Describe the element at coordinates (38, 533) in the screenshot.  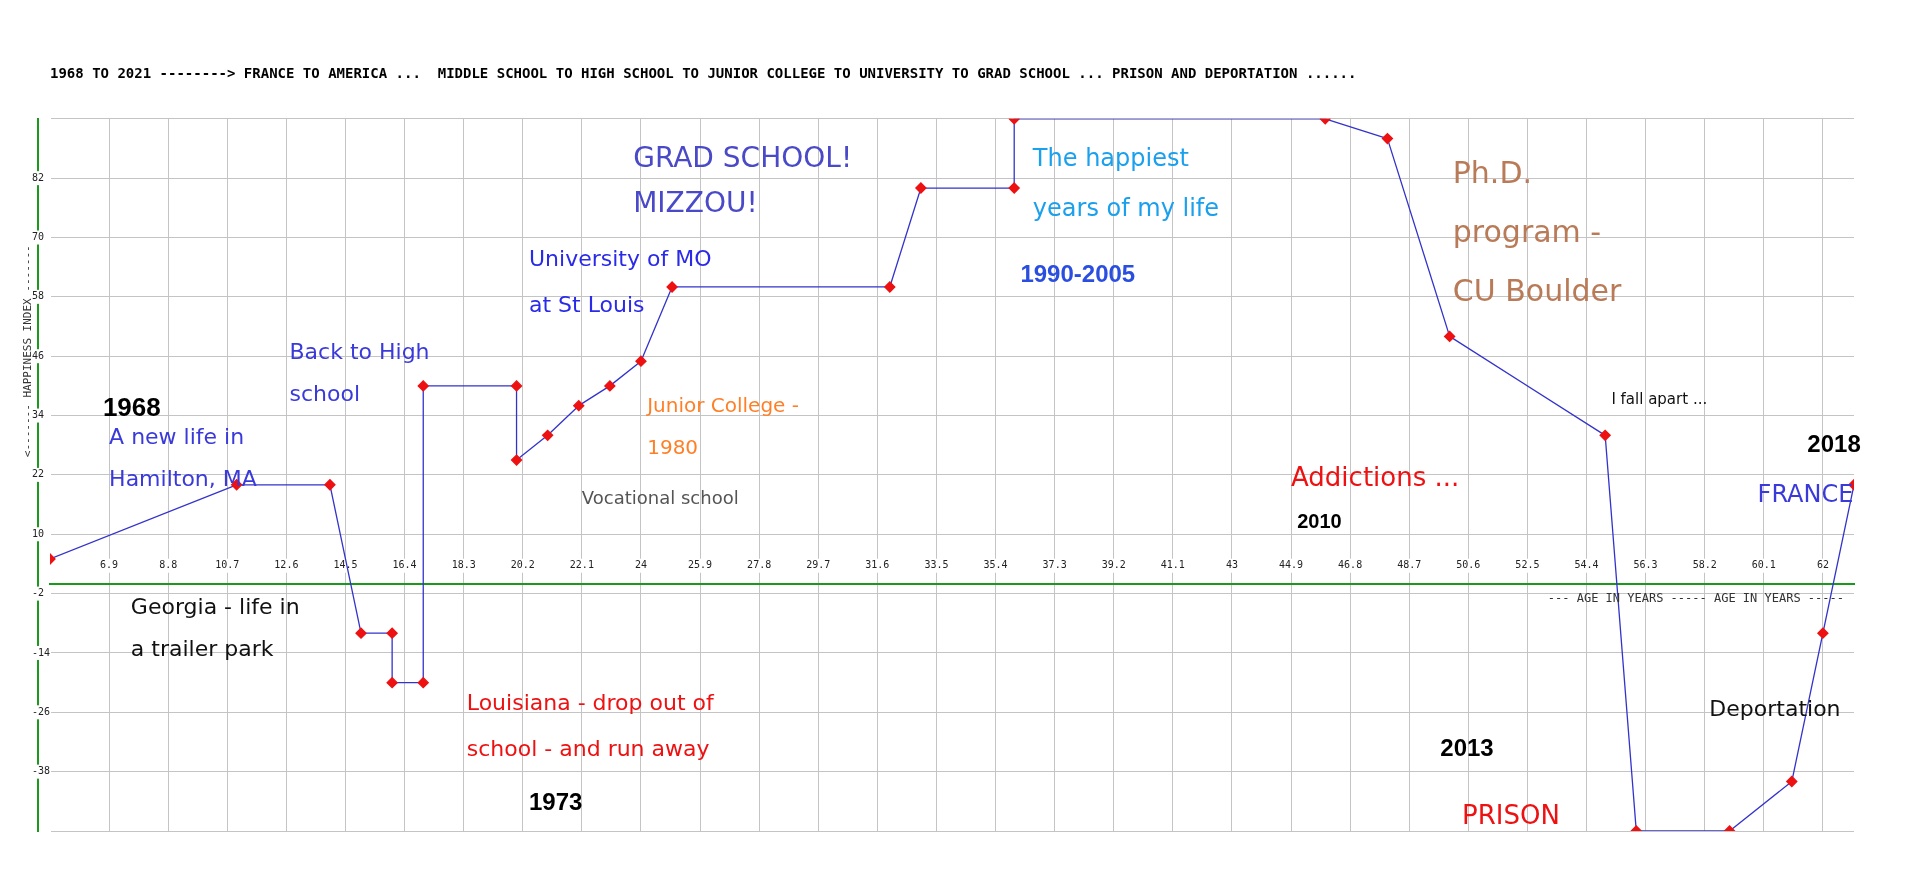
I see `y-tick-label: 10` at that location.